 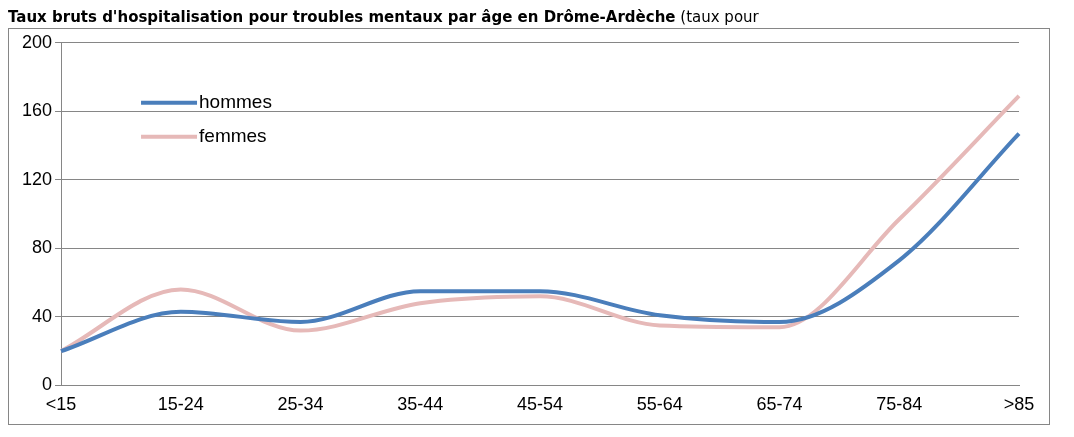 I want to click on x-tick-label: 45-54, so click(x=540, y=404).